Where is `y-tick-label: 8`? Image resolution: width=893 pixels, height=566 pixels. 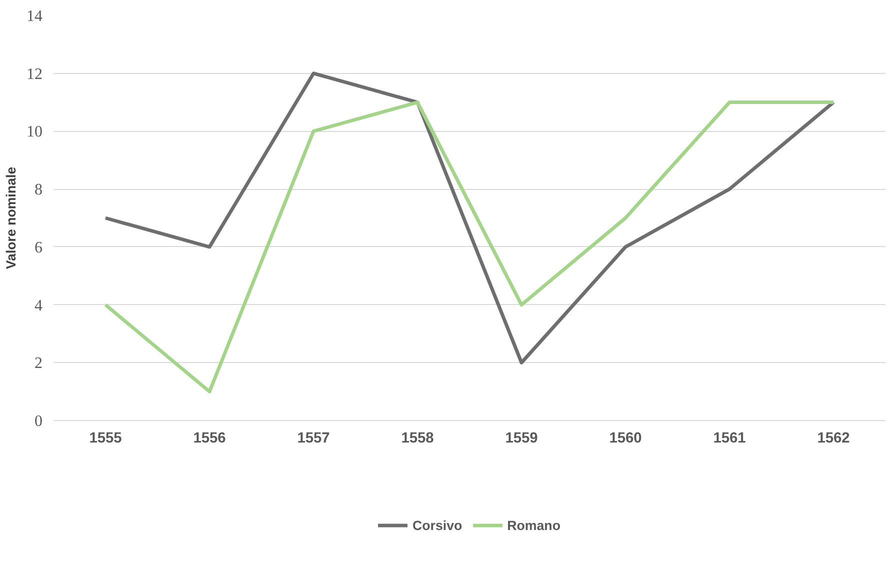
y-tick-label: 8 is located at coordinates (38, 190).